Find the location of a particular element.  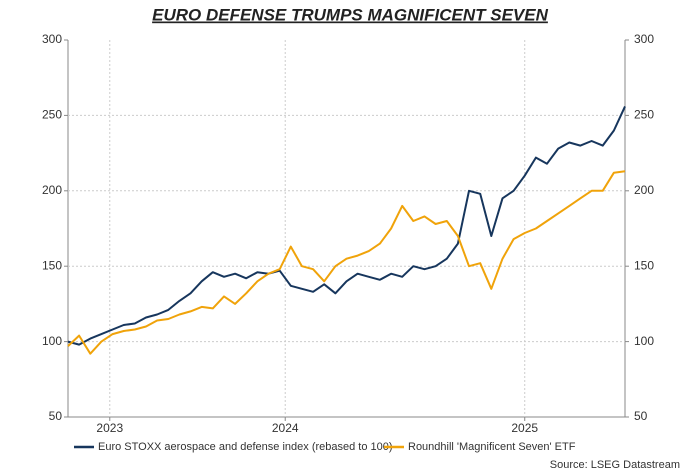

y2-tick-label: 50 is located at coordinates (641, 416).